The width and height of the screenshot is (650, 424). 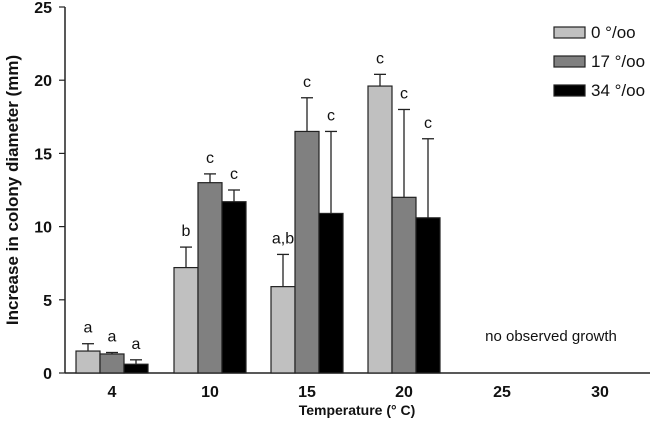 I want to click on x-axis-title: Temperature (° C), so click(x=357, y=410).